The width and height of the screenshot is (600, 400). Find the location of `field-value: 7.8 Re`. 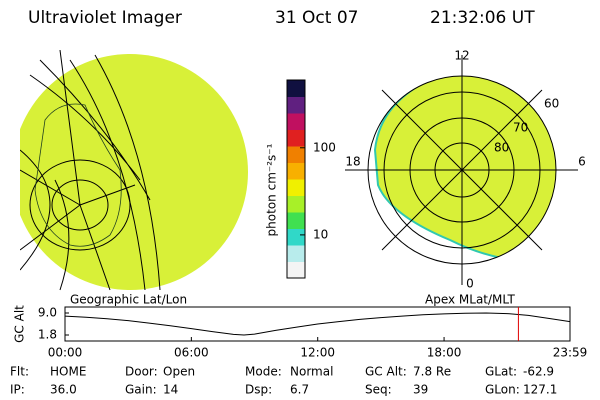

field-value: 7.8 Re is located at coordinates (432, 372).